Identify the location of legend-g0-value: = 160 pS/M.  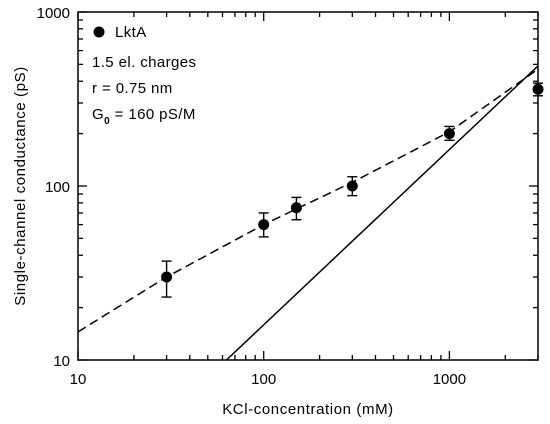
(153, 114).